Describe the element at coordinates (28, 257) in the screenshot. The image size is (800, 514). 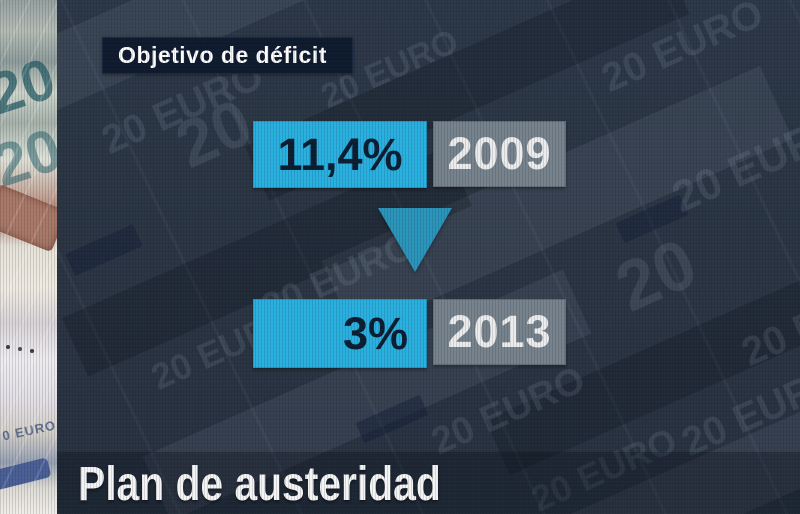
I see `banknote-strip: 20 20 0 EURO` at that location.